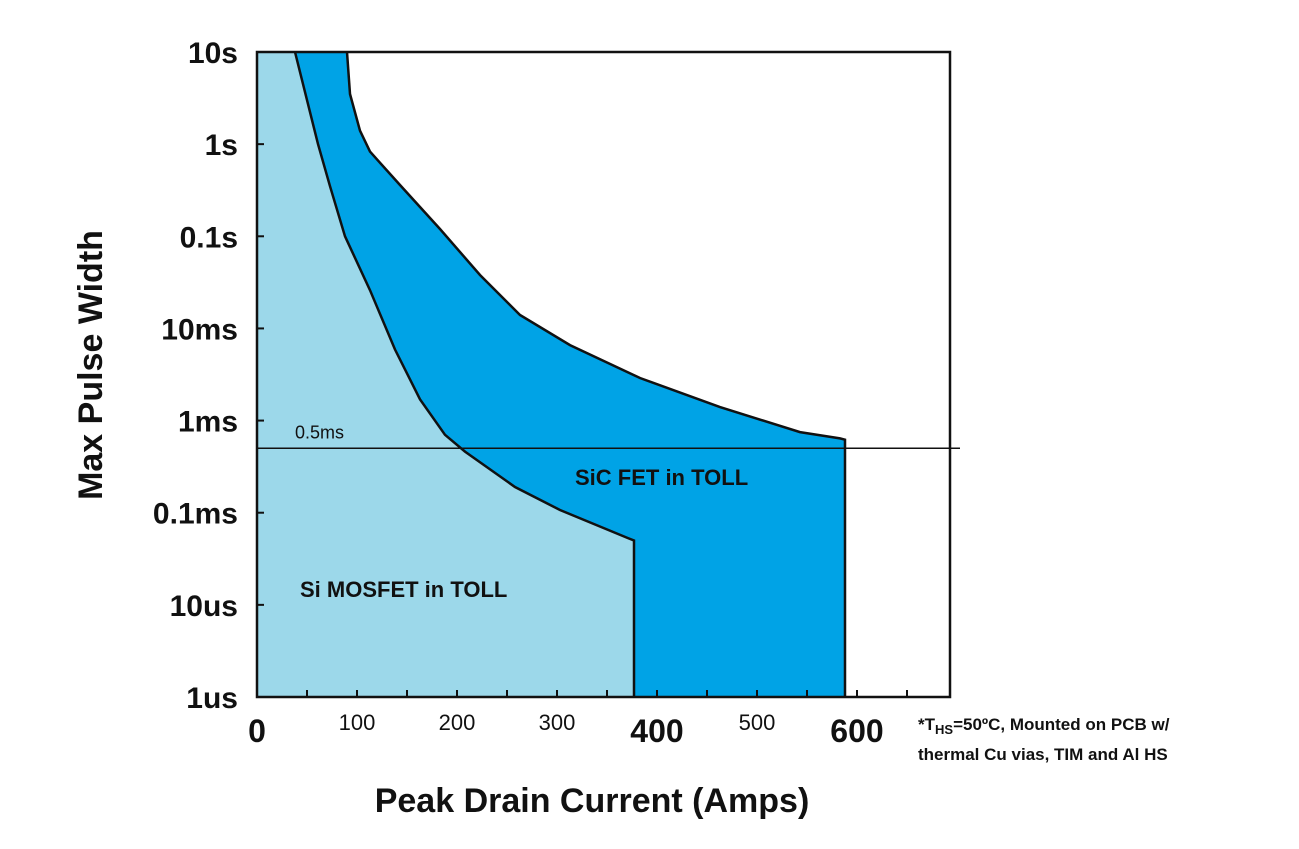  I want to click on y-tick-label: 0.1ms, so click(195, 514).